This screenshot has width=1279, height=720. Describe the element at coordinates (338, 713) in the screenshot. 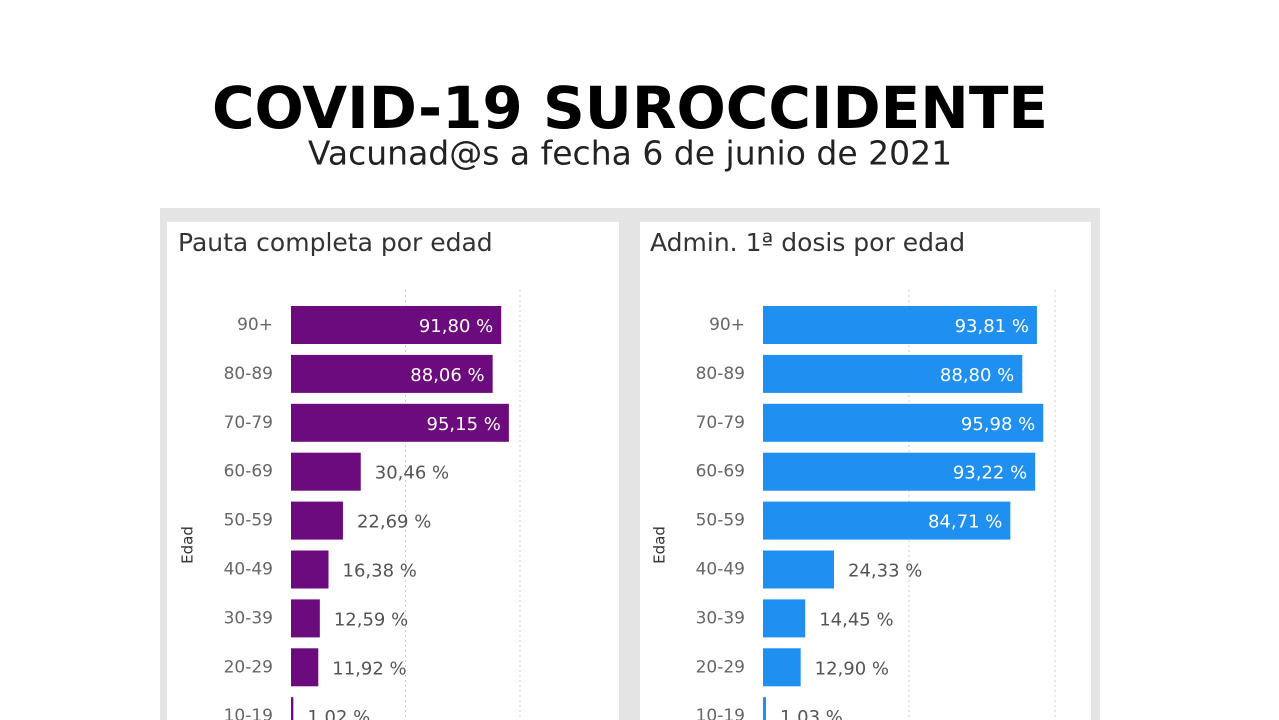

I see `value-label: 1,02 %` at that location.